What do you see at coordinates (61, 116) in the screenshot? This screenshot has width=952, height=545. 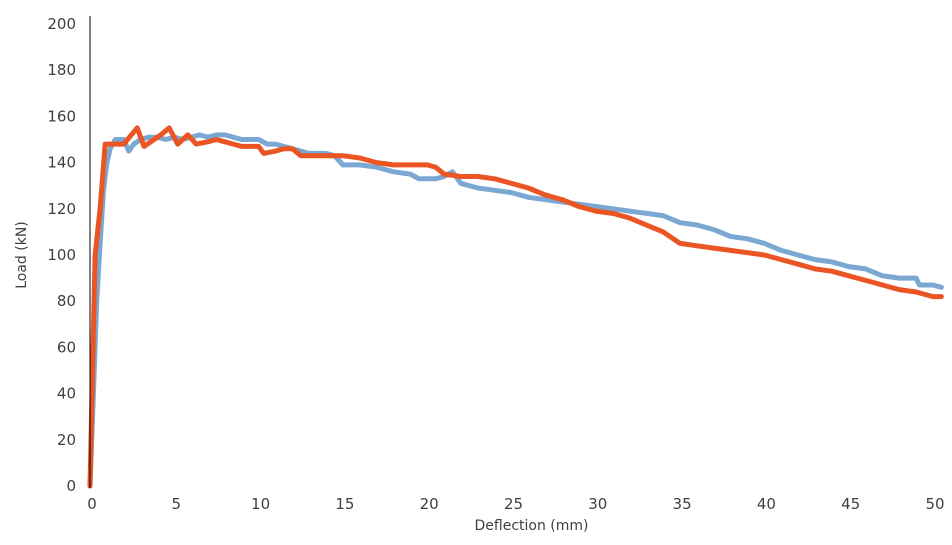 I see `y-tick-label: 160` at bounding box center [61, 116].